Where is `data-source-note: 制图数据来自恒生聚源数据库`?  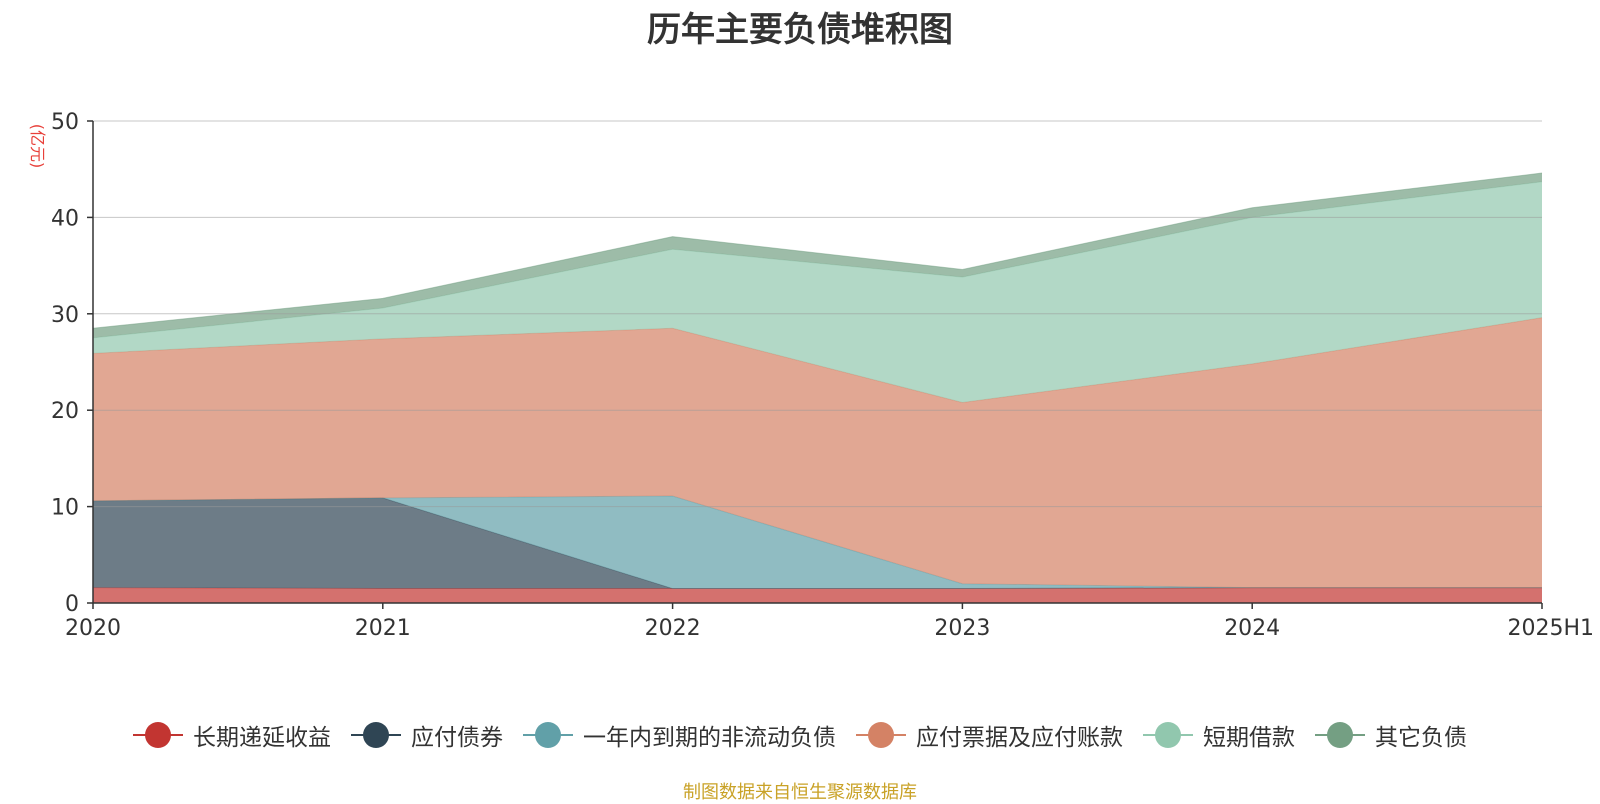
data-source-note: 制图数据来自恒生聚源数据库 is located at coordinates (800, 792).